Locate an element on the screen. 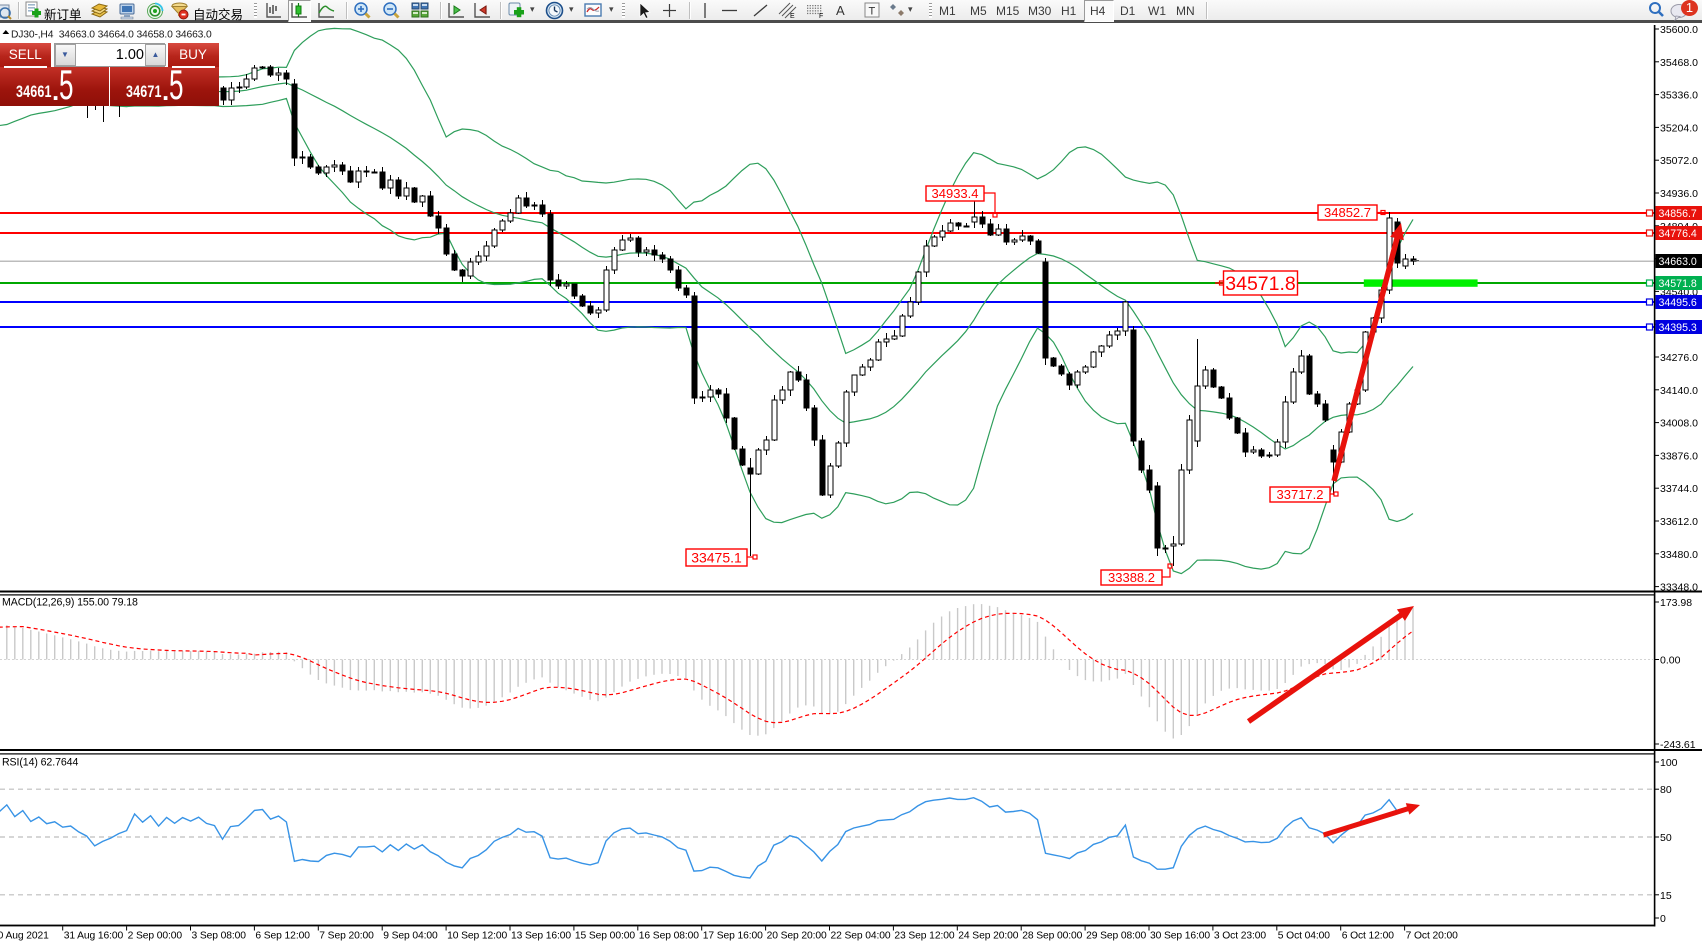  svg-text: 33388.2 is located at coordinates (1131, 577).